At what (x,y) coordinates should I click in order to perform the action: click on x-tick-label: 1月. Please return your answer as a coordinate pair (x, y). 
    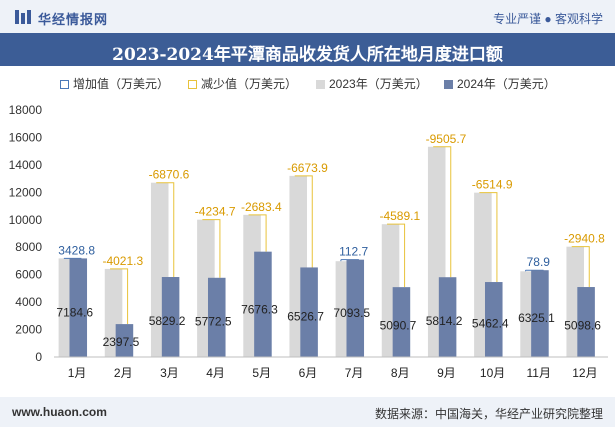
    Looking at the image, I should click on (77, 373).